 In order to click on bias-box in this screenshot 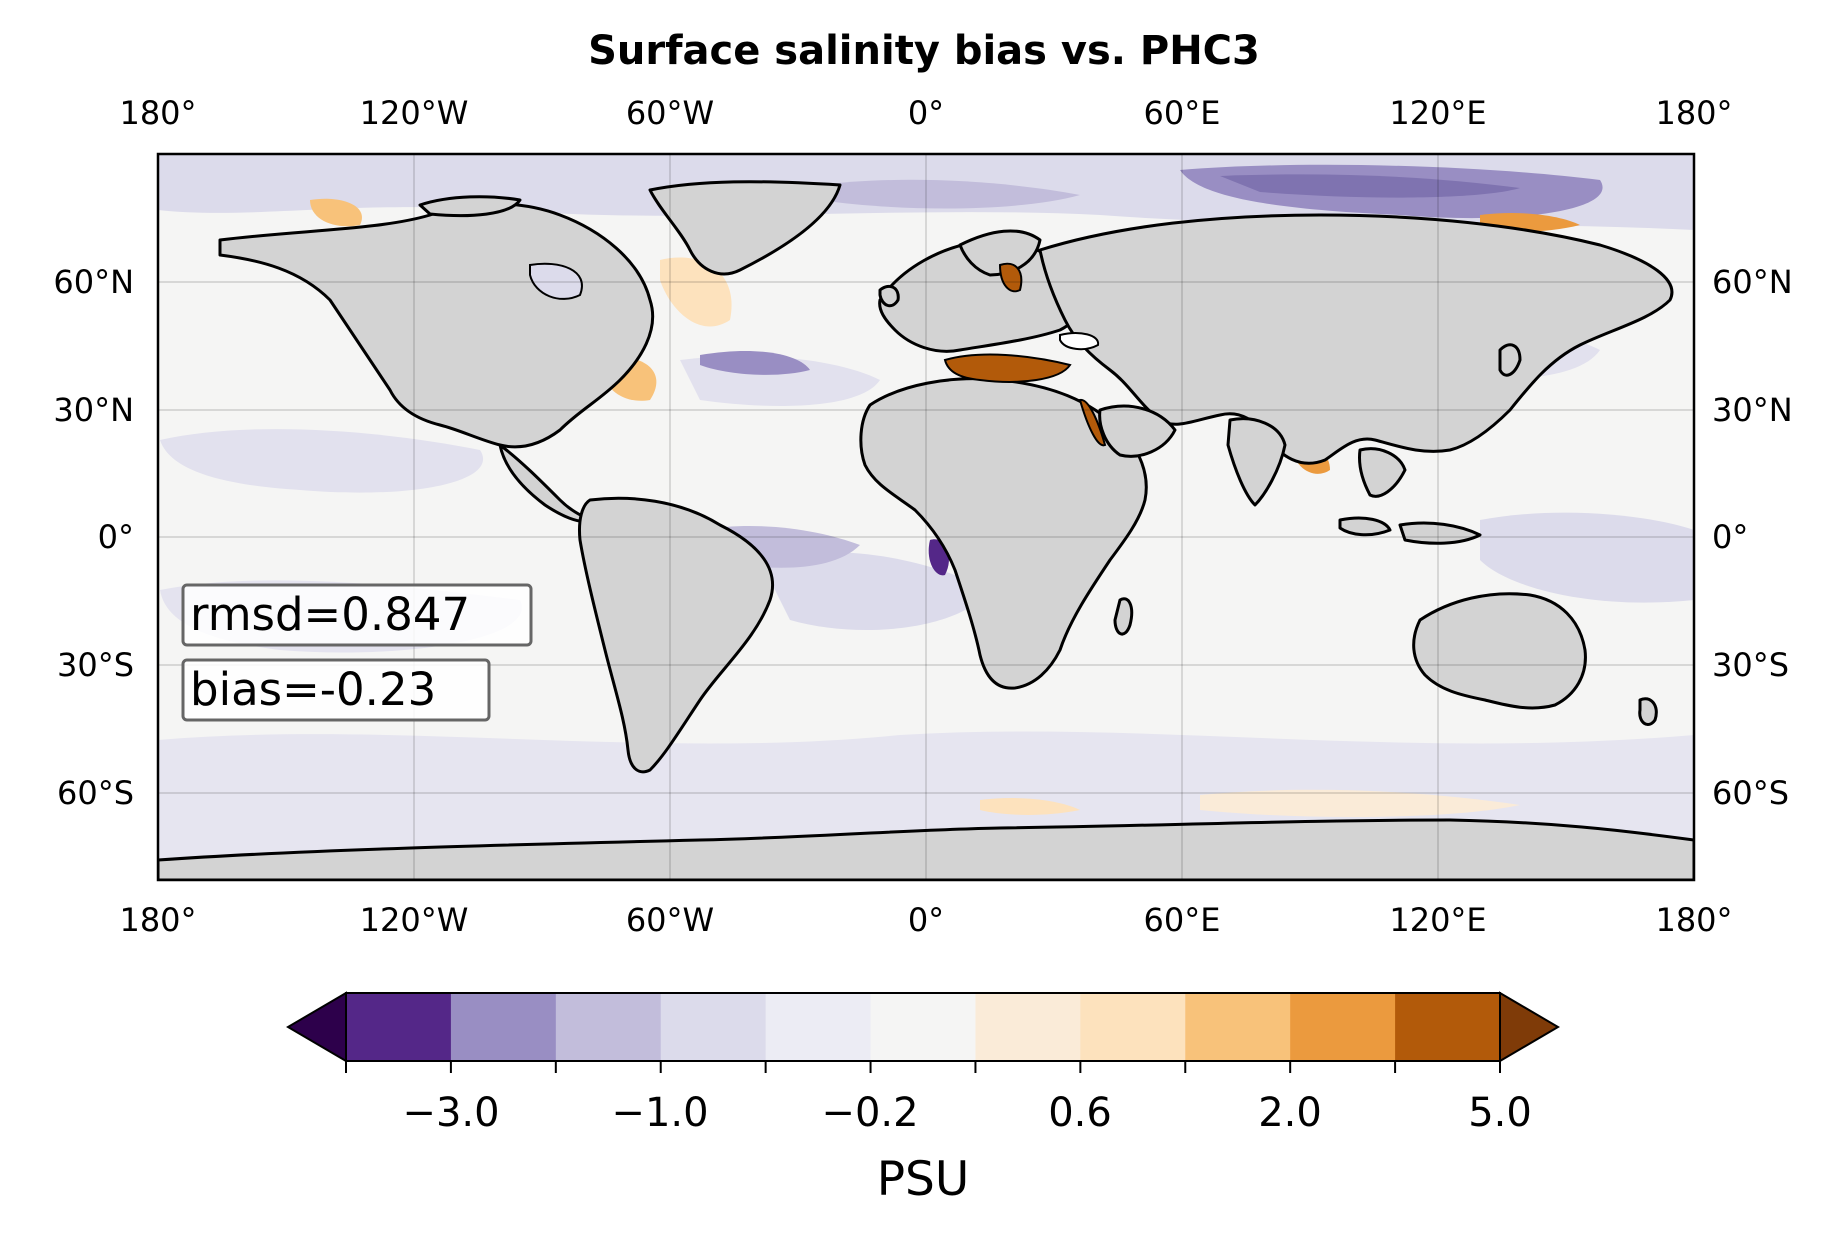, I will do `click(336, 690)`.